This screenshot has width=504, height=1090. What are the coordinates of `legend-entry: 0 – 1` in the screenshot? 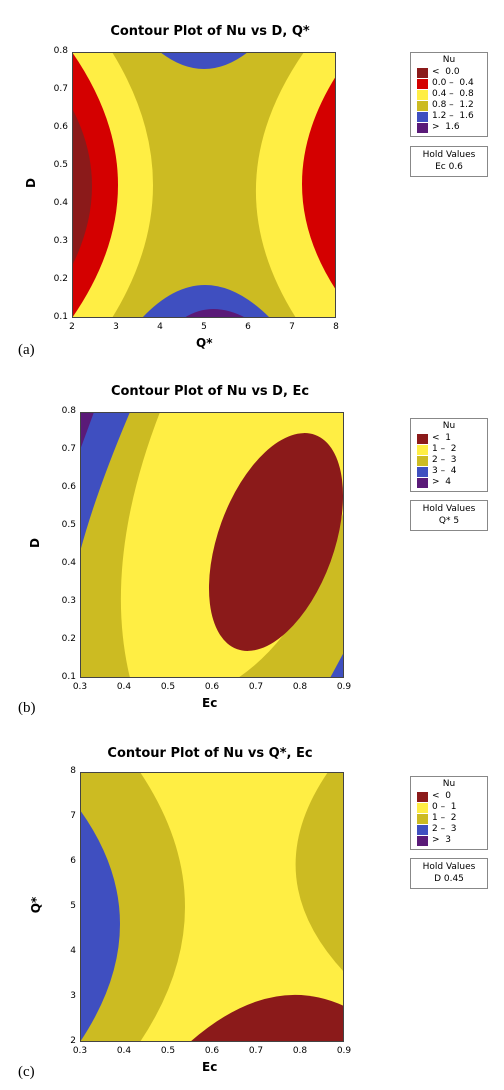 It's located at (449, 807).